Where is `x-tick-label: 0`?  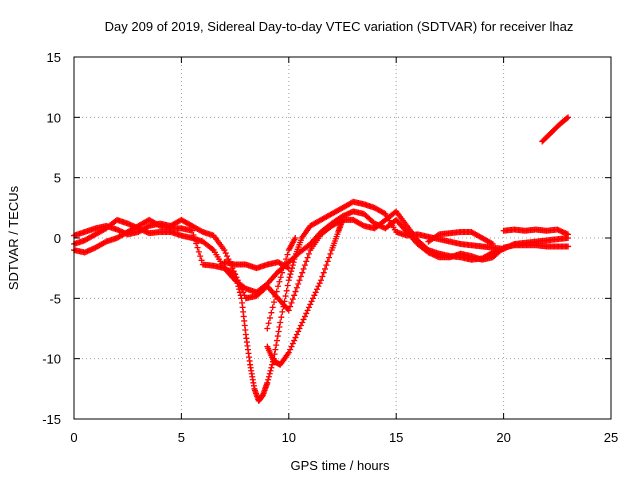 x-tick-label: 0 is located at coordinates (73, 437).